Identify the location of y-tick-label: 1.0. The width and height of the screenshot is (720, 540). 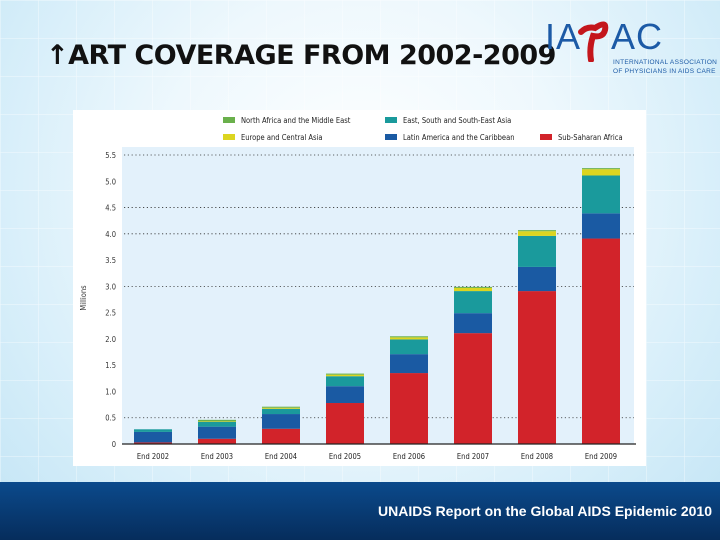
(110, 391).